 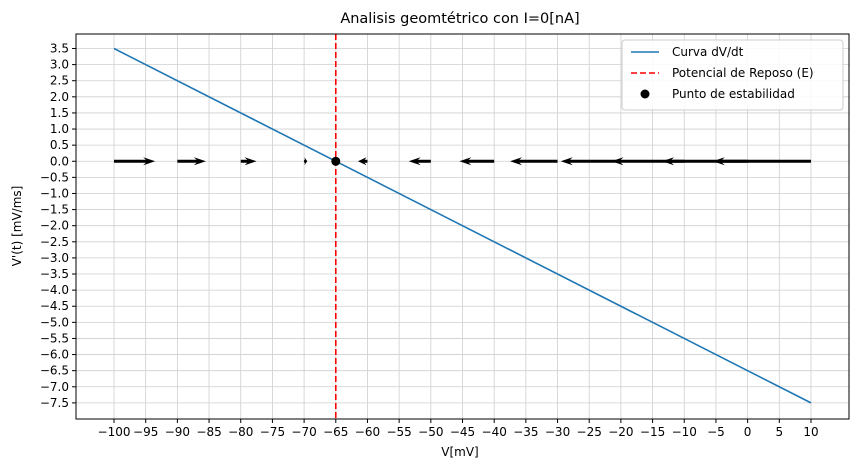 I want to click on y-tick-label: 1.5, so click(x=59, y=113).